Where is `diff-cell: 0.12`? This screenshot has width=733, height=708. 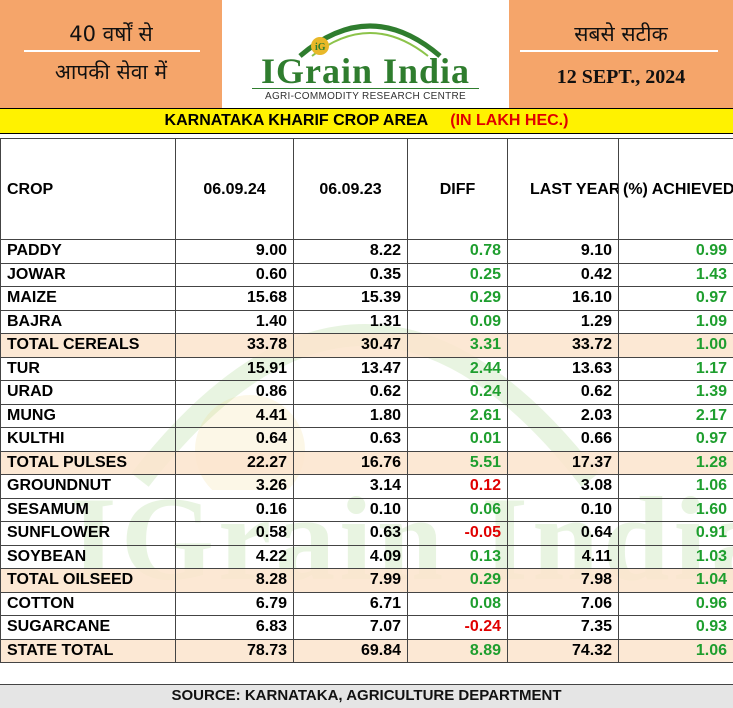
diff-cell: 0.12 is located at coordinates (457, 486).